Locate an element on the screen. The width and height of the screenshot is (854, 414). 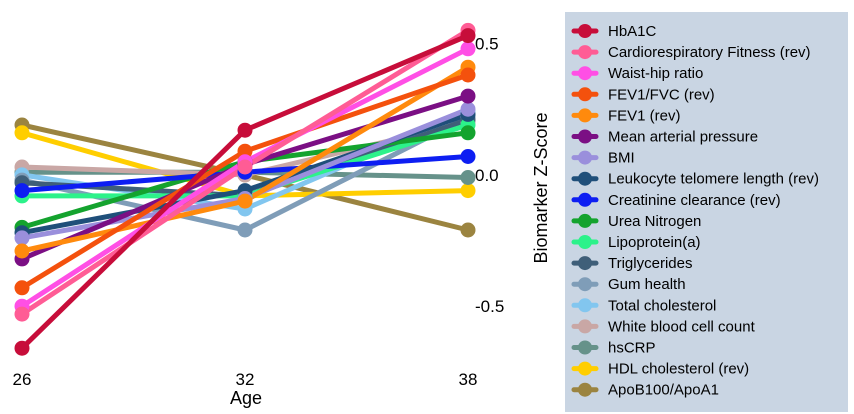
legend-label: Waist-hip ratio is located at coordinates (655, 73).